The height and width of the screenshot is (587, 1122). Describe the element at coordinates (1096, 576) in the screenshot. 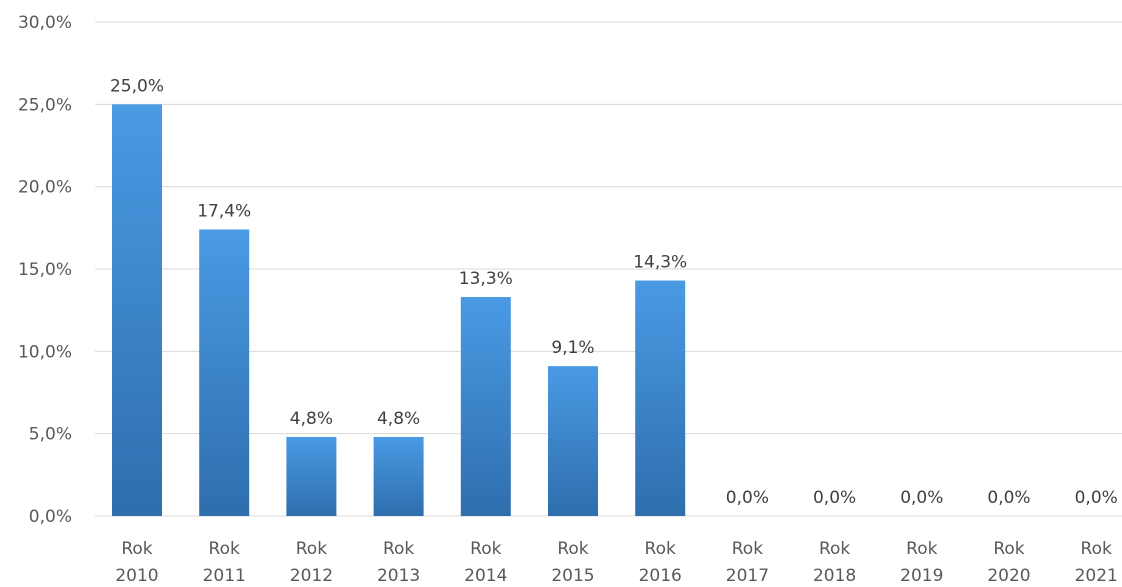

I see `x-category-label-line2: 2021` at that location.